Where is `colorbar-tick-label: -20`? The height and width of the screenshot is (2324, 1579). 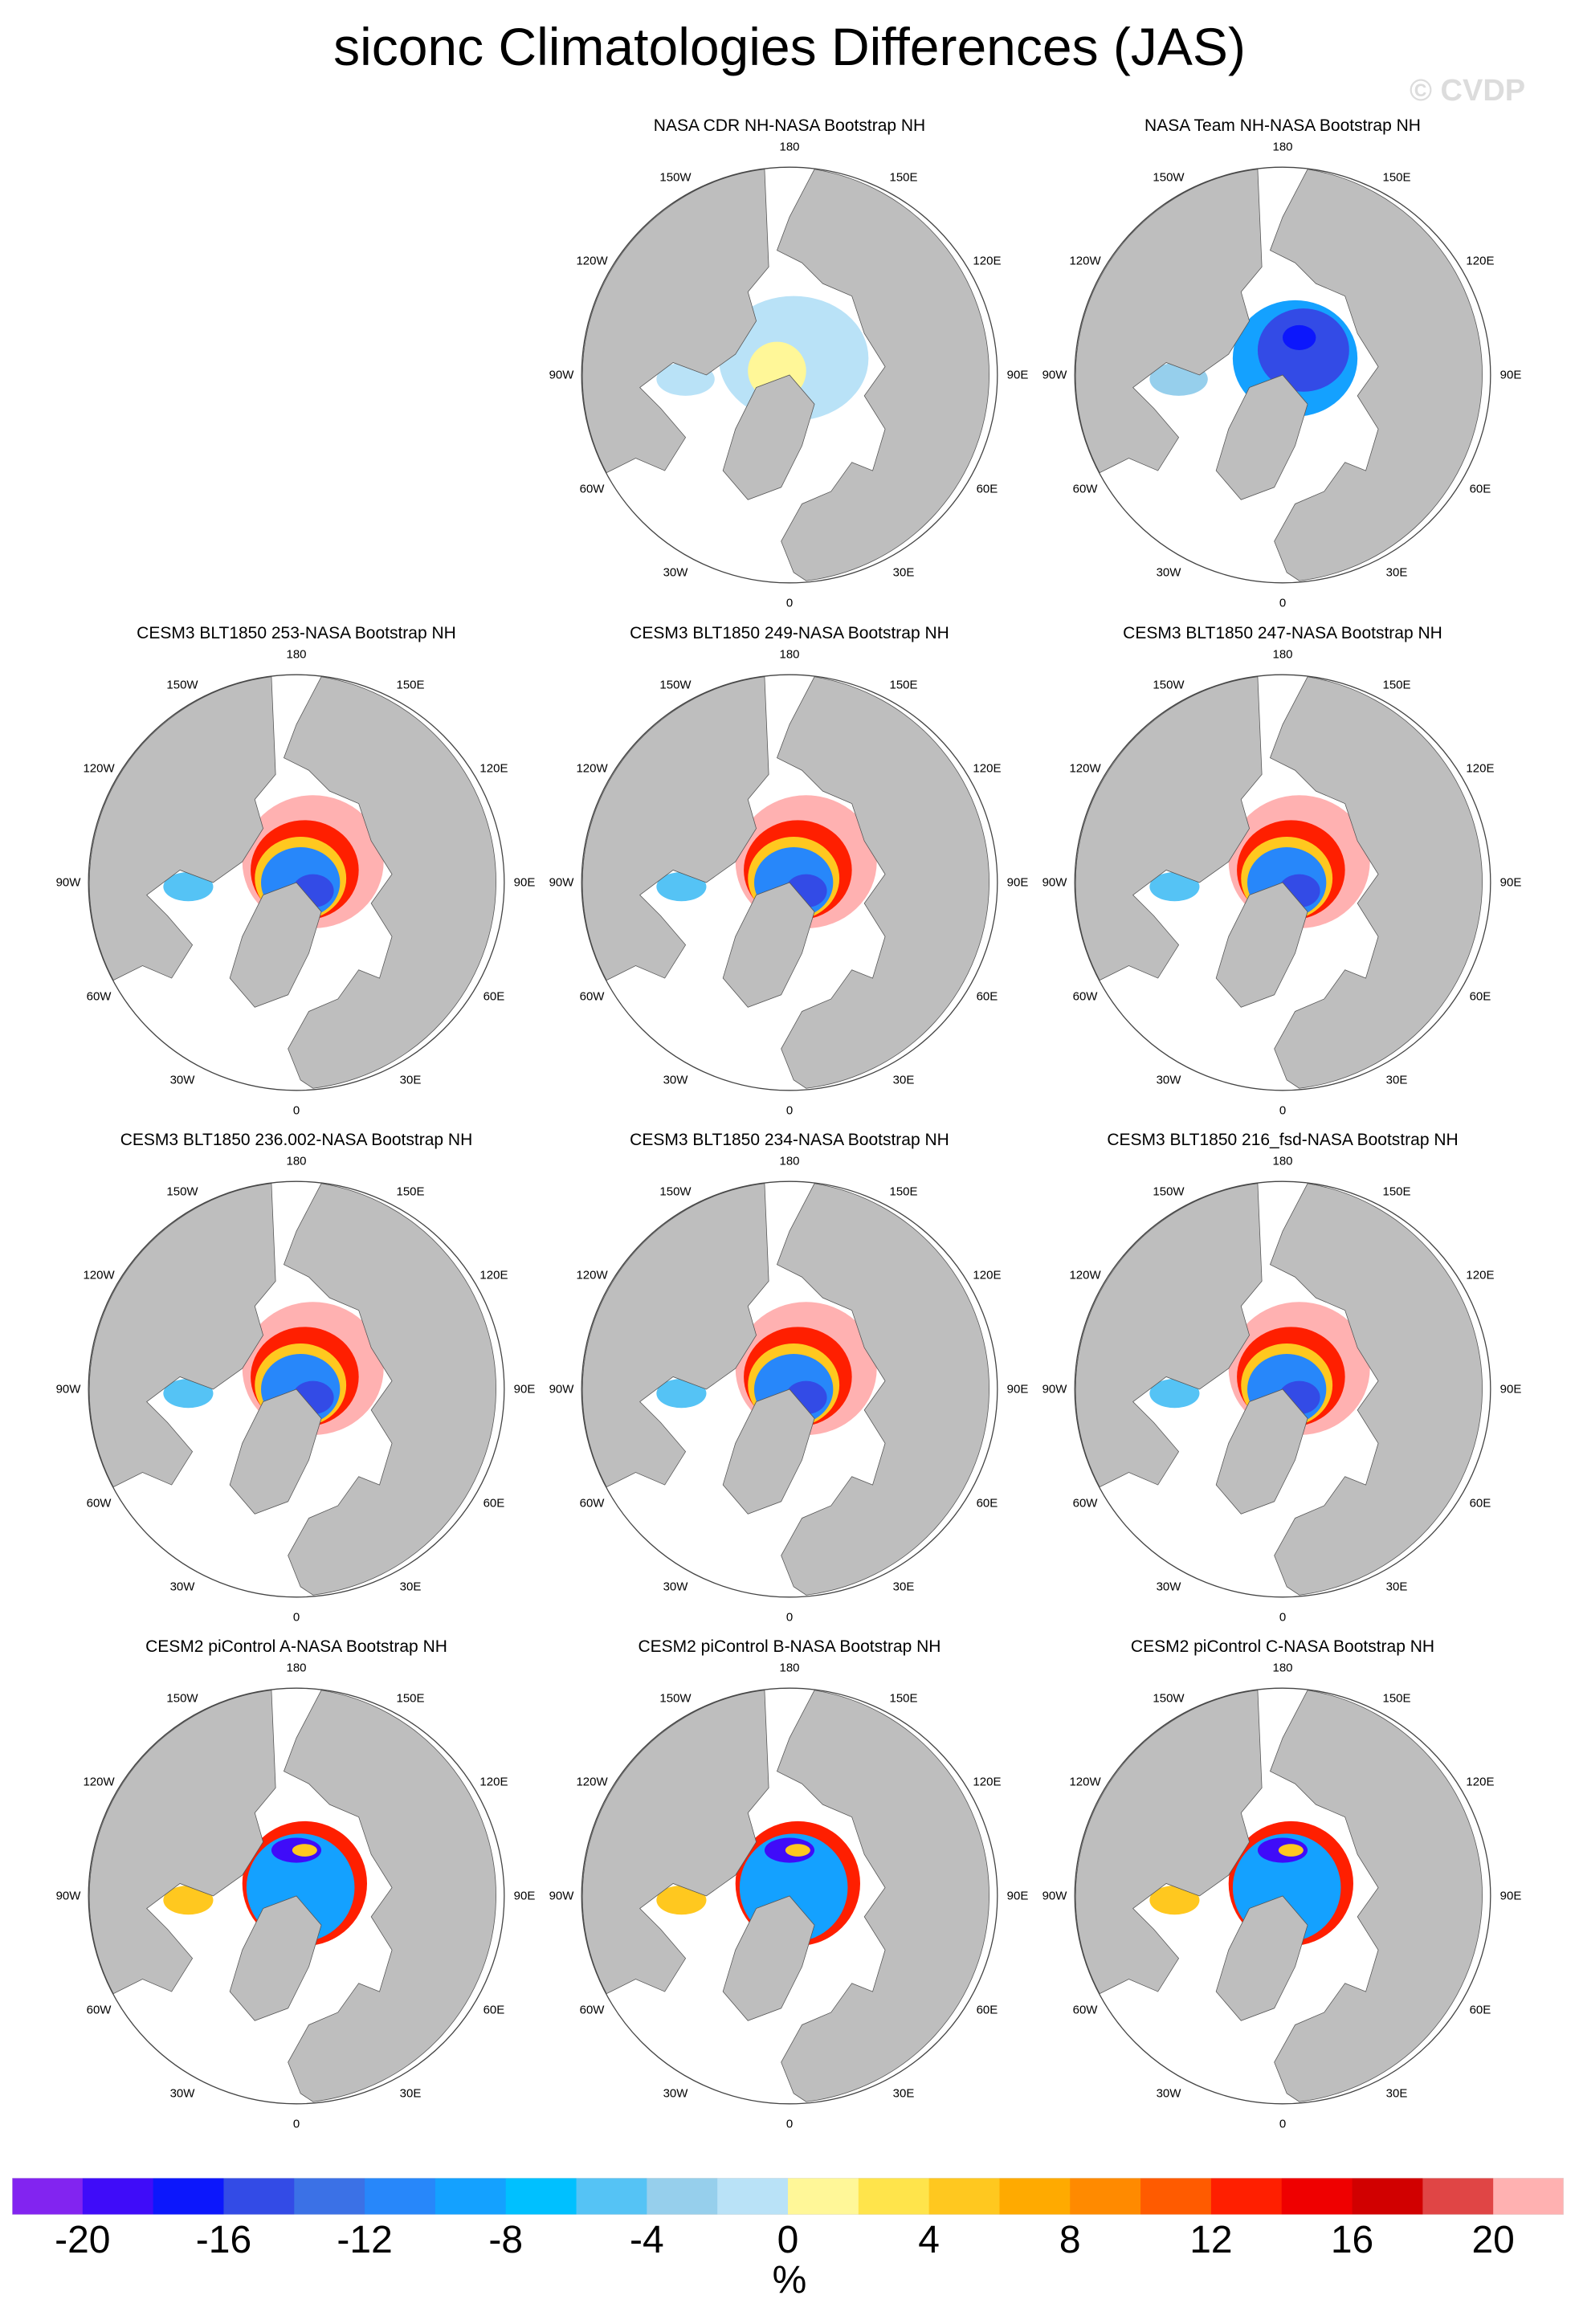 colorbar-tick-label: -20 is located at coordinates (83, 2240).